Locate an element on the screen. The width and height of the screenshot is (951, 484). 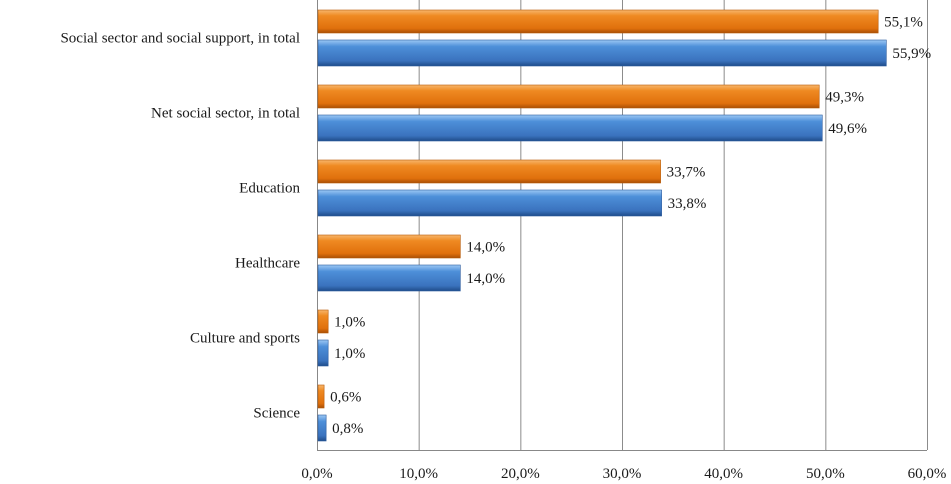
data-label: 0,8% is located at coordinates (347, 429).